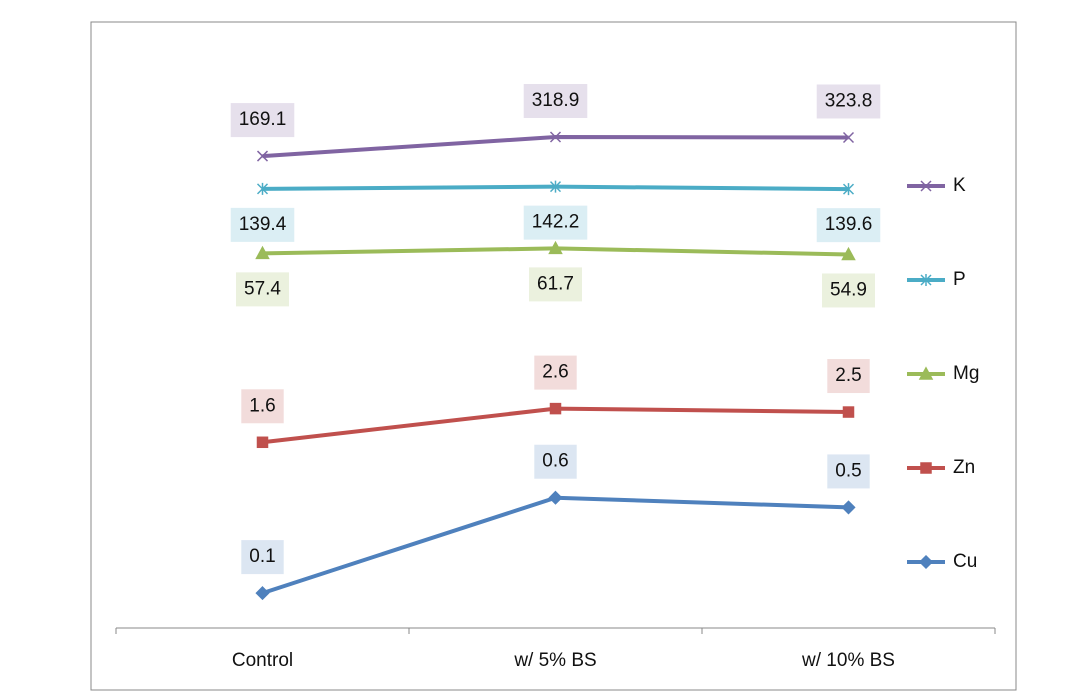 The width and height of the screenshot is (1073, 700). I want to click on data-label: 0.5, so click(848, 470).